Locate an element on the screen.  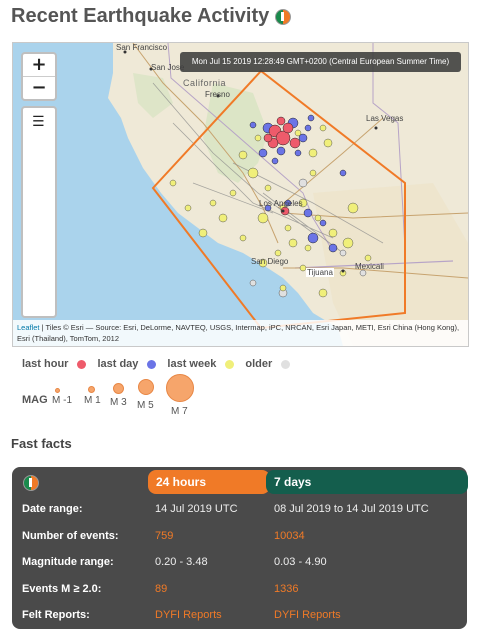
fault-lines is located at coordinates (268, 168).